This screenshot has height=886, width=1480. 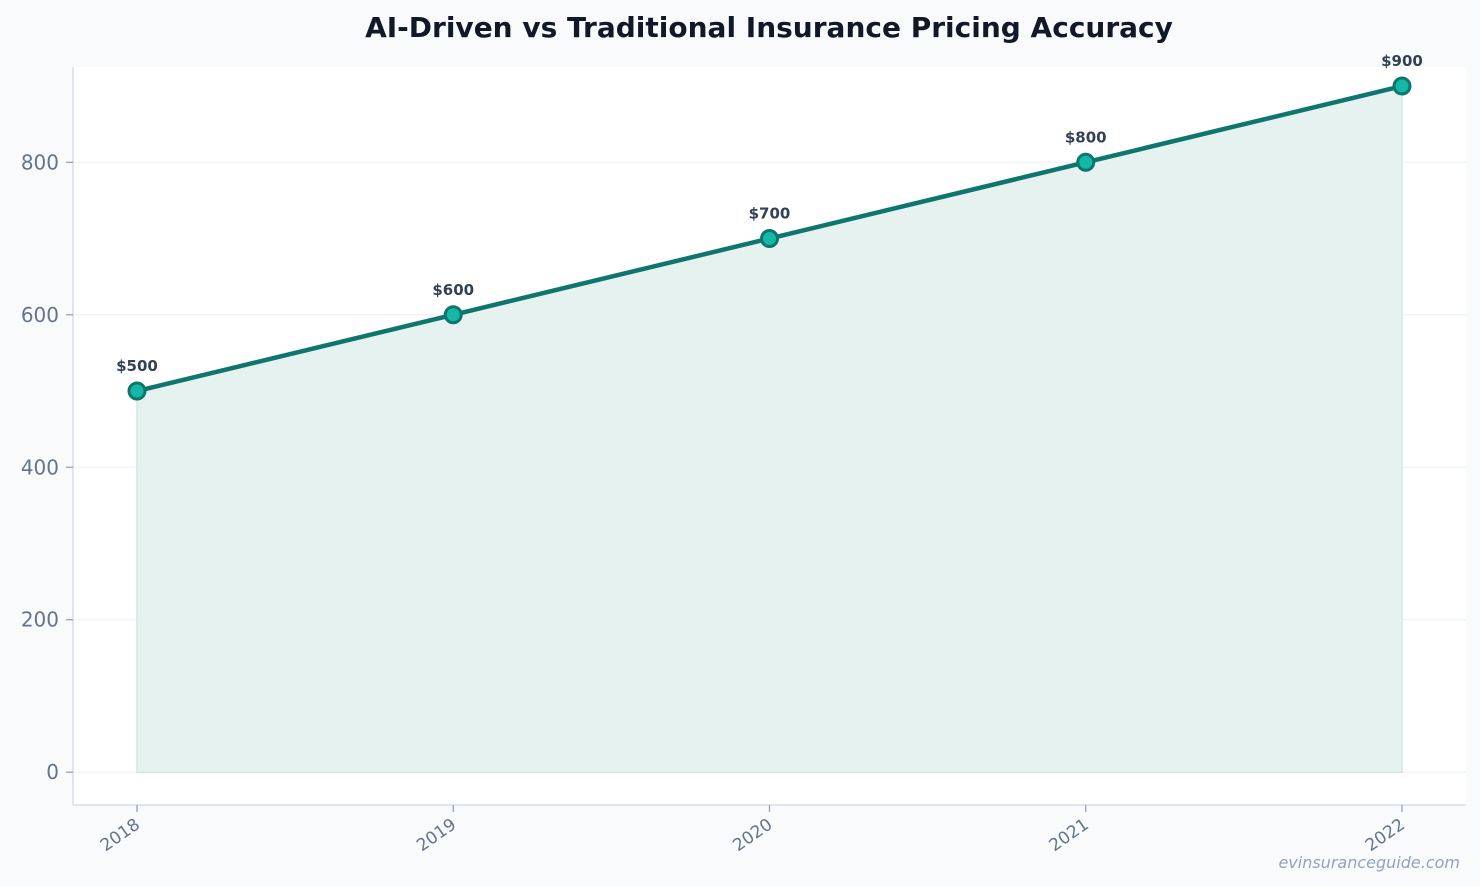 I want to click on y-tick-label: 200, so click(x=40, y=620).